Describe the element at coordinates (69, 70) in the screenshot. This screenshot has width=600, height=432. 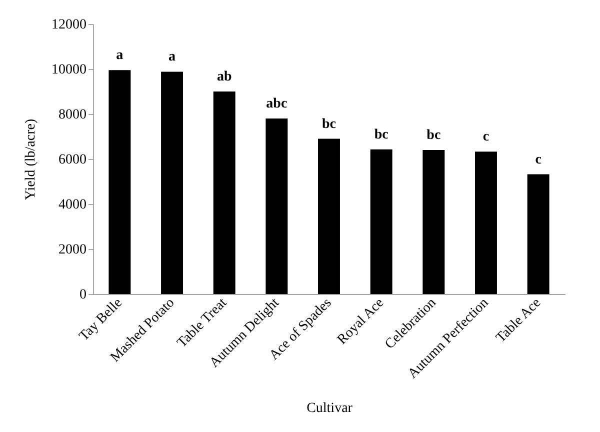
I see `y-tick-label: 10000` at that location.